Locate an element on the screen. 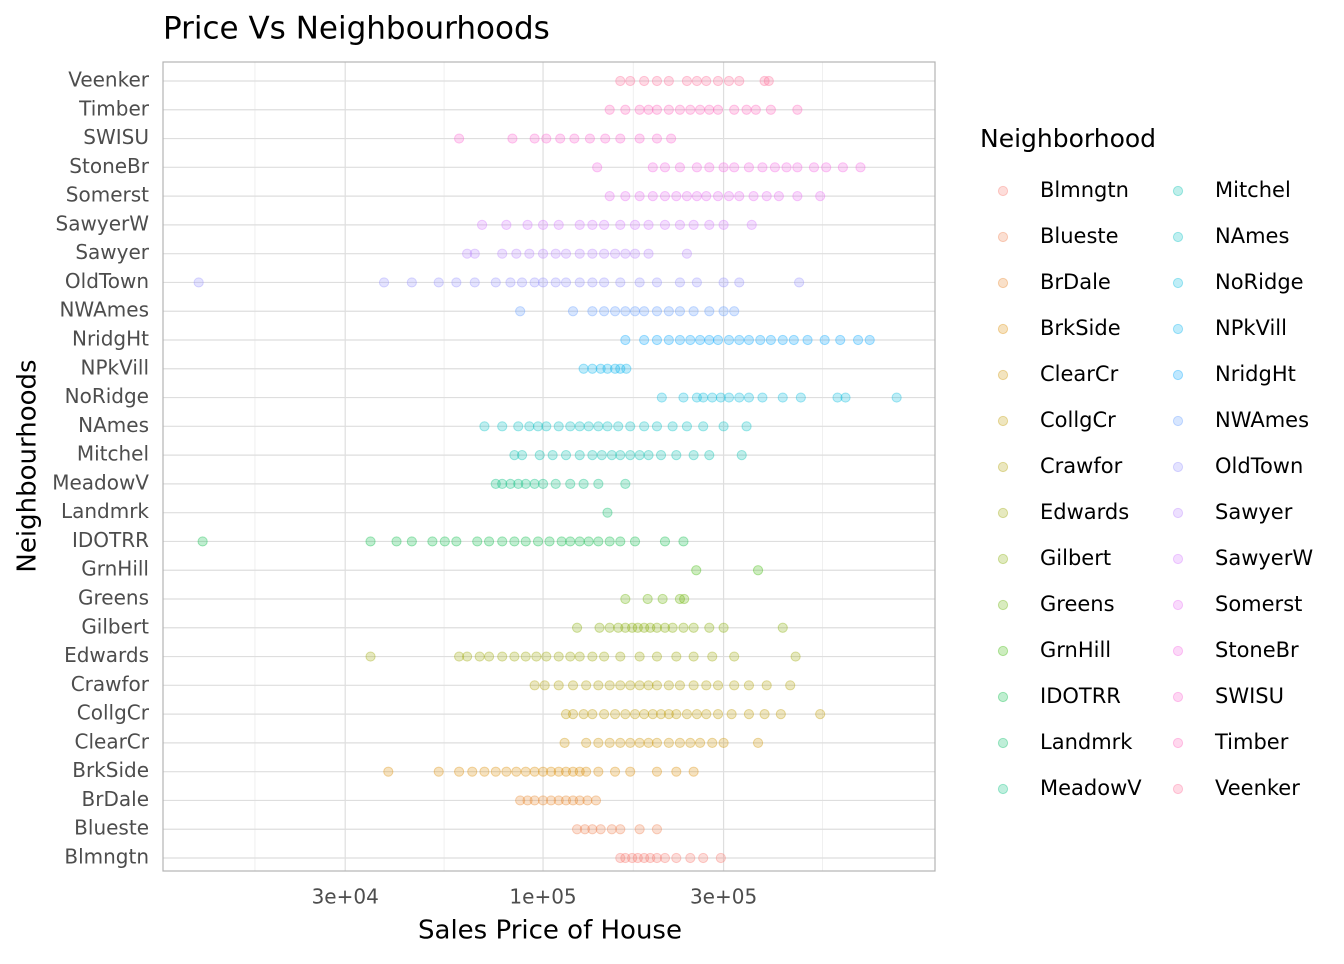 This screenshot has height=964, width=1344. y-tick-label: NWAmes is located at coordinates (104, 310).